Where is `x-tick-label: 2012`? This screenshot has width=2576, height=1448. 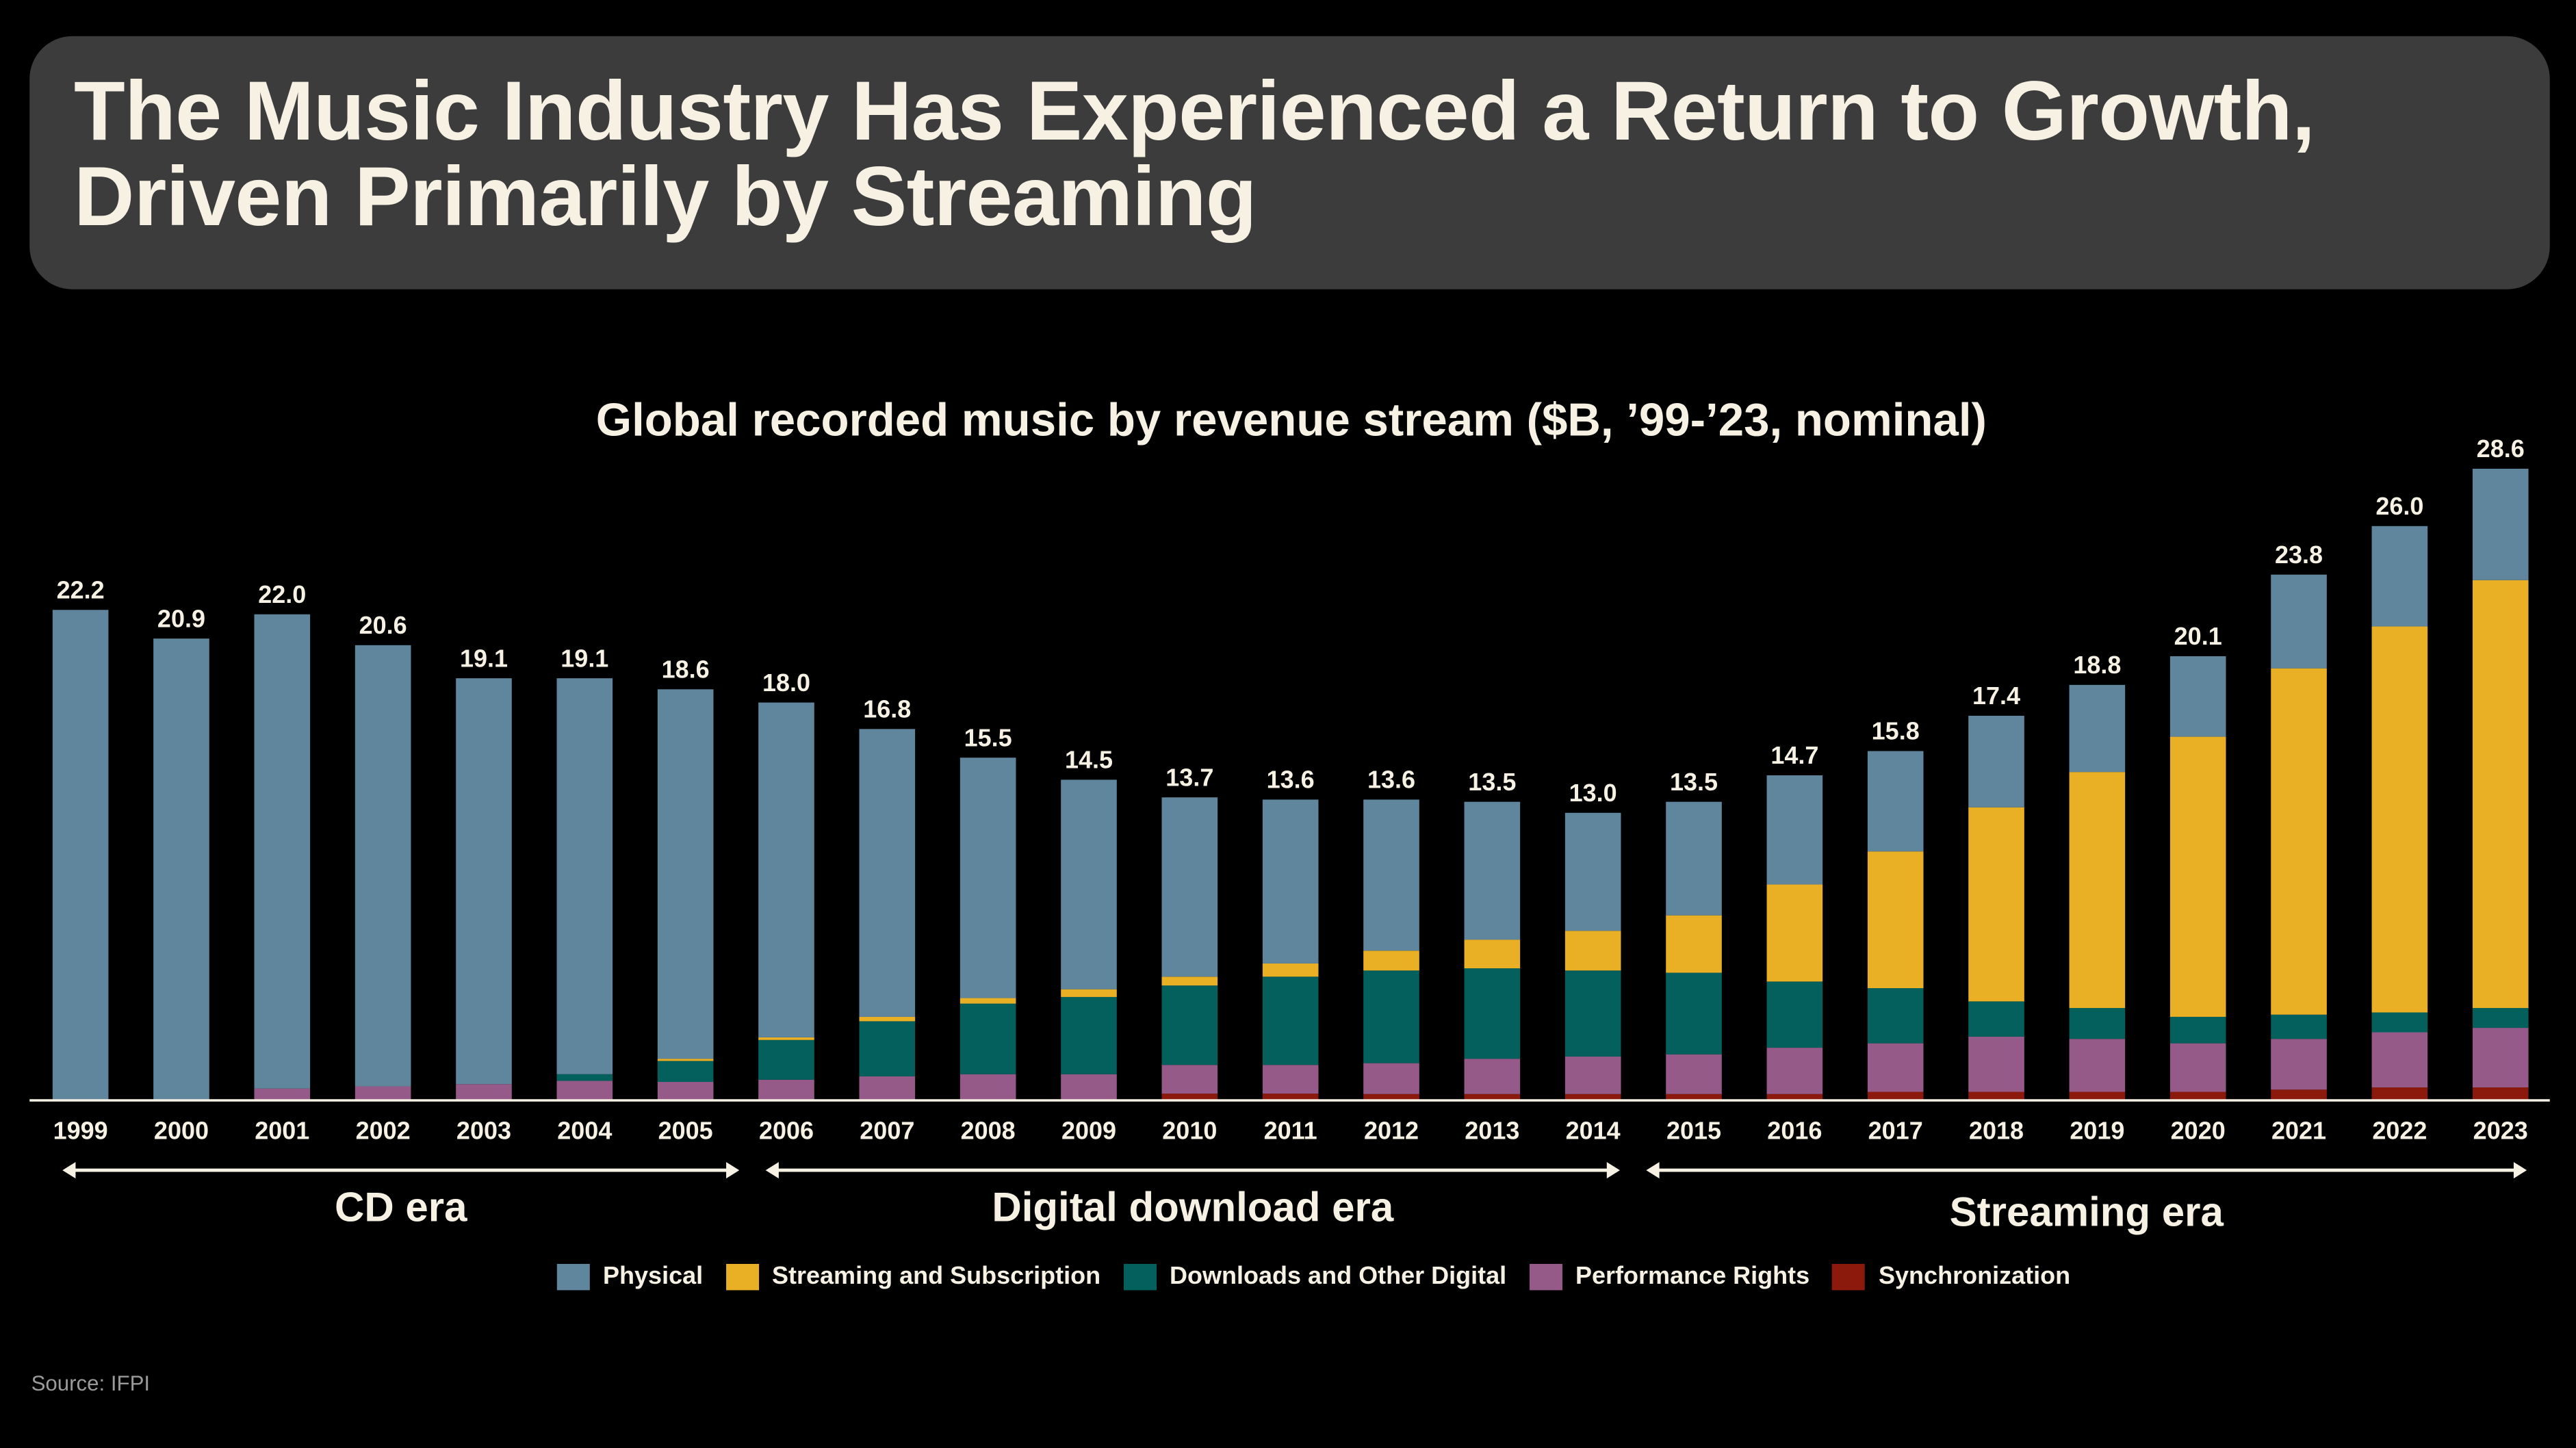
x-tick-label: 2012 is located at coordinates (1391, 1130).